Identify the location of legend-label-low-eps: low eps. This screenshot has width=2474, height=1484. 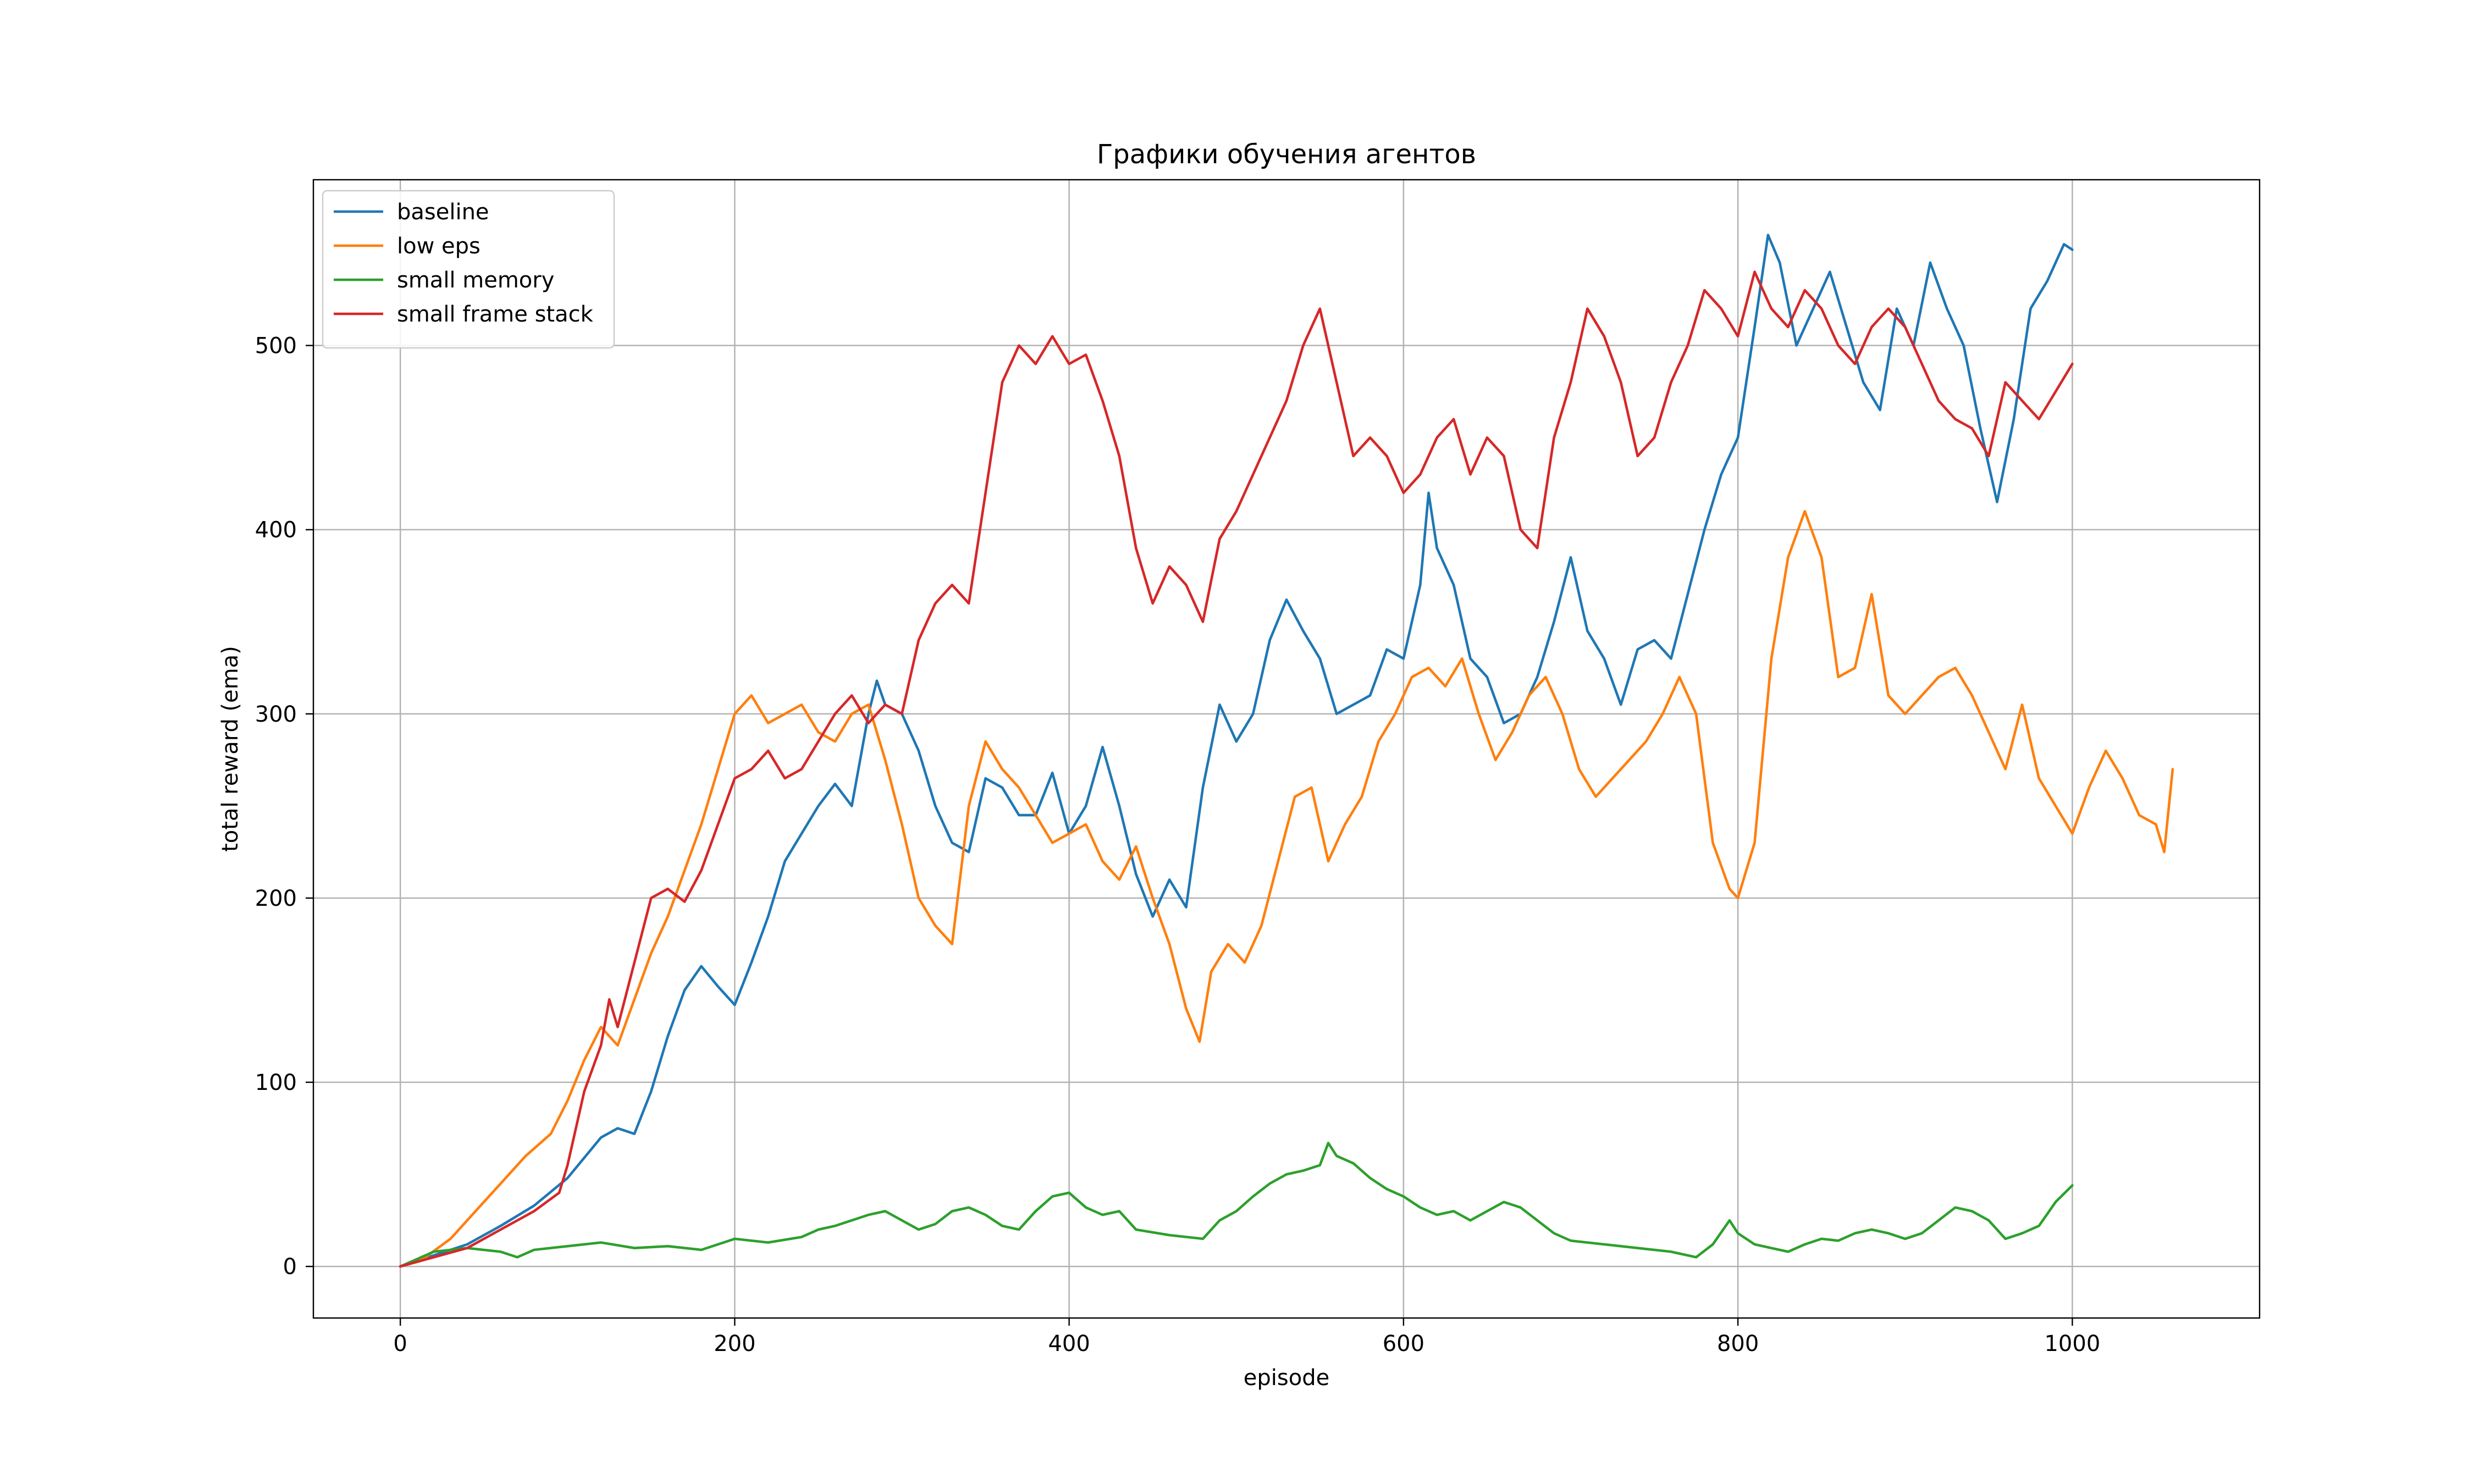
(439, 246).